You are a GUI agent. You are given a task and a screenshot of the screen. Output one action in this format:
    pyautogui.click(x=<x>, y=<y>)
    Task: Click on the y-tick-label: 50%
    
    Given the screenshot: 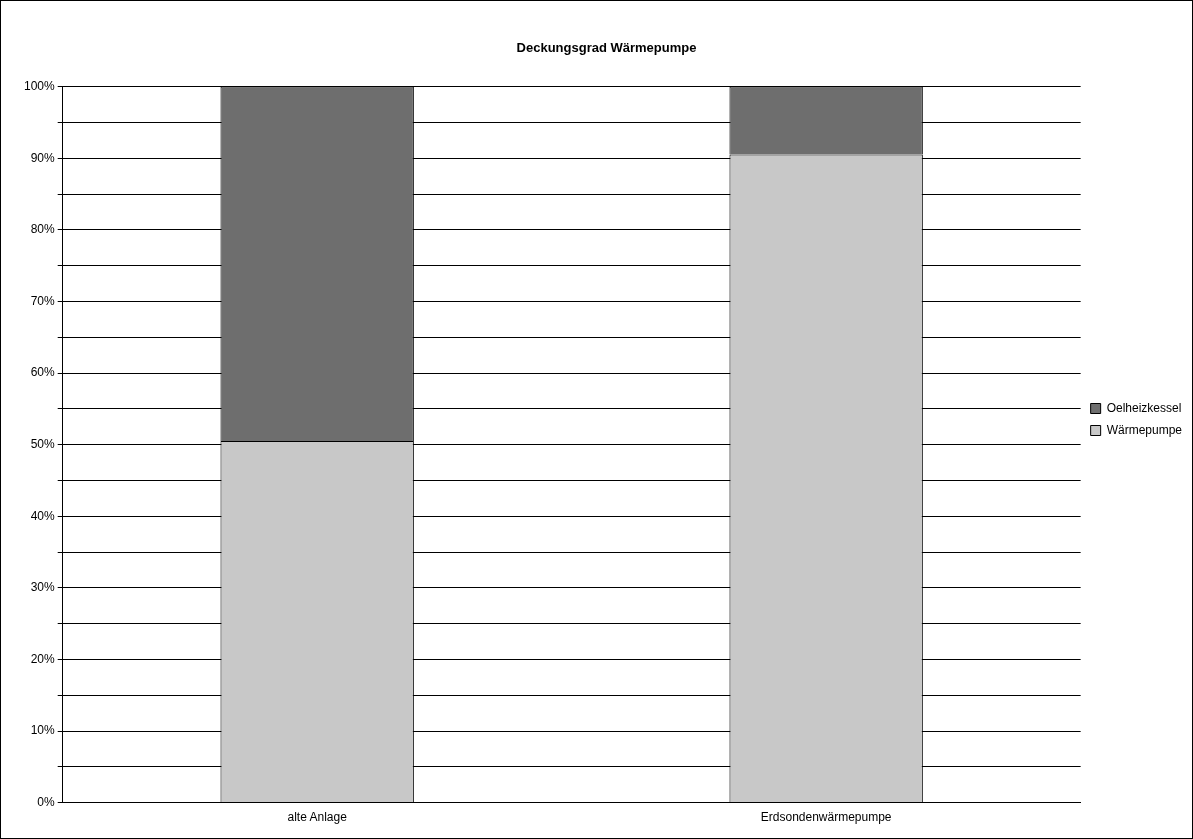 What is the action you would take?
    pyautogui.click(x=43, y=443)
    